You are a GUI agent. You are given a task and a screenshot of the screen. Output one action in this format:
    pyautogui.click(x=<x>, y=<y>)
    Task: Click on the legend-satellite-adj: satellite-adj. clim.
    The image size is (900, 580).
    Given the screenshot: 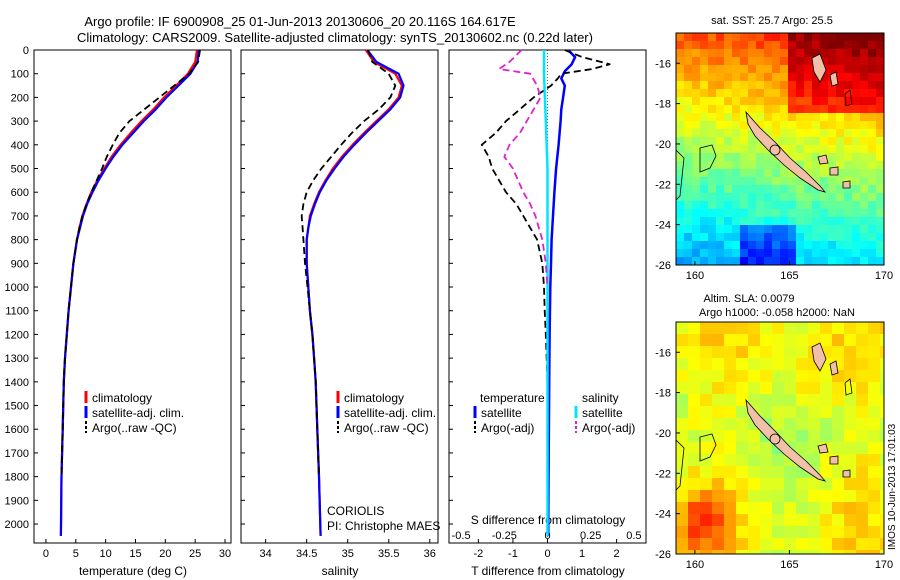 What is the action you would take?
    pyautogui.click(x=138, y=413)
    